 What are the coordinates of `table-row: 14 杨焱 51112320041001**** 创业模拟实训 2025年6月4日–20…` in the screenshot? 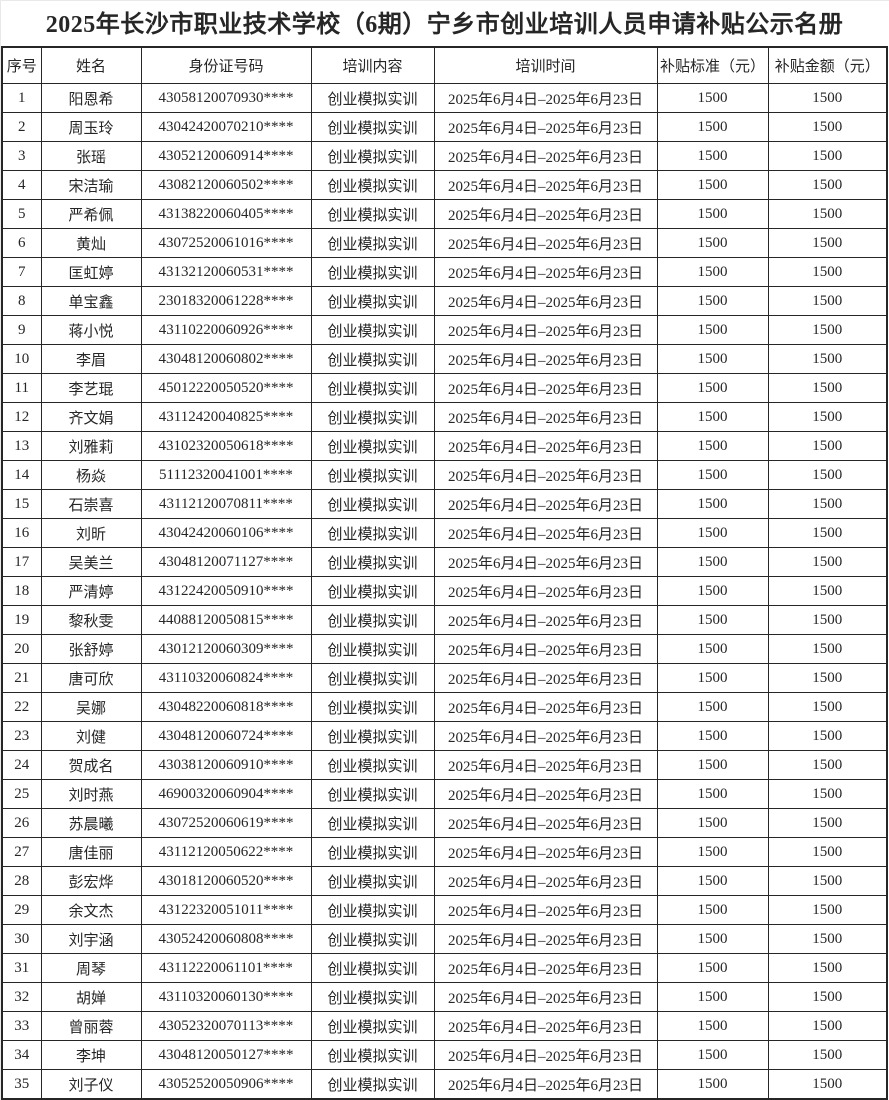 It's located at (444, 475).